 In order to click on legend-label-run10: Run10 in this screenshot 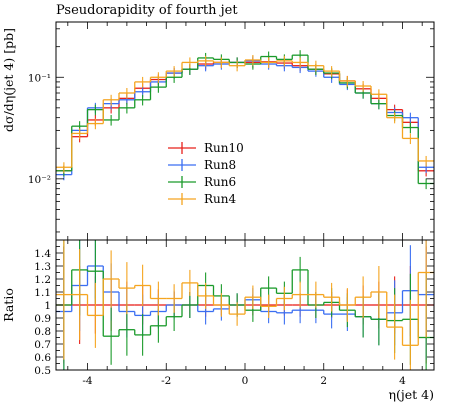, I will do `click(224, 148)`.